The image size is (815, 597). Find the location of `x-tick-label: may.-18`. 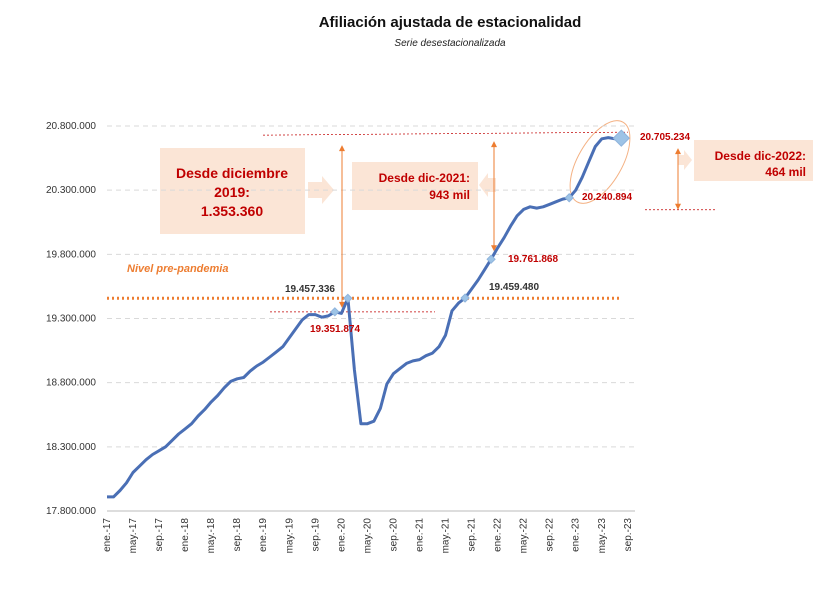

x-tick-label: may.-18 is located at coordinates (211, 536).